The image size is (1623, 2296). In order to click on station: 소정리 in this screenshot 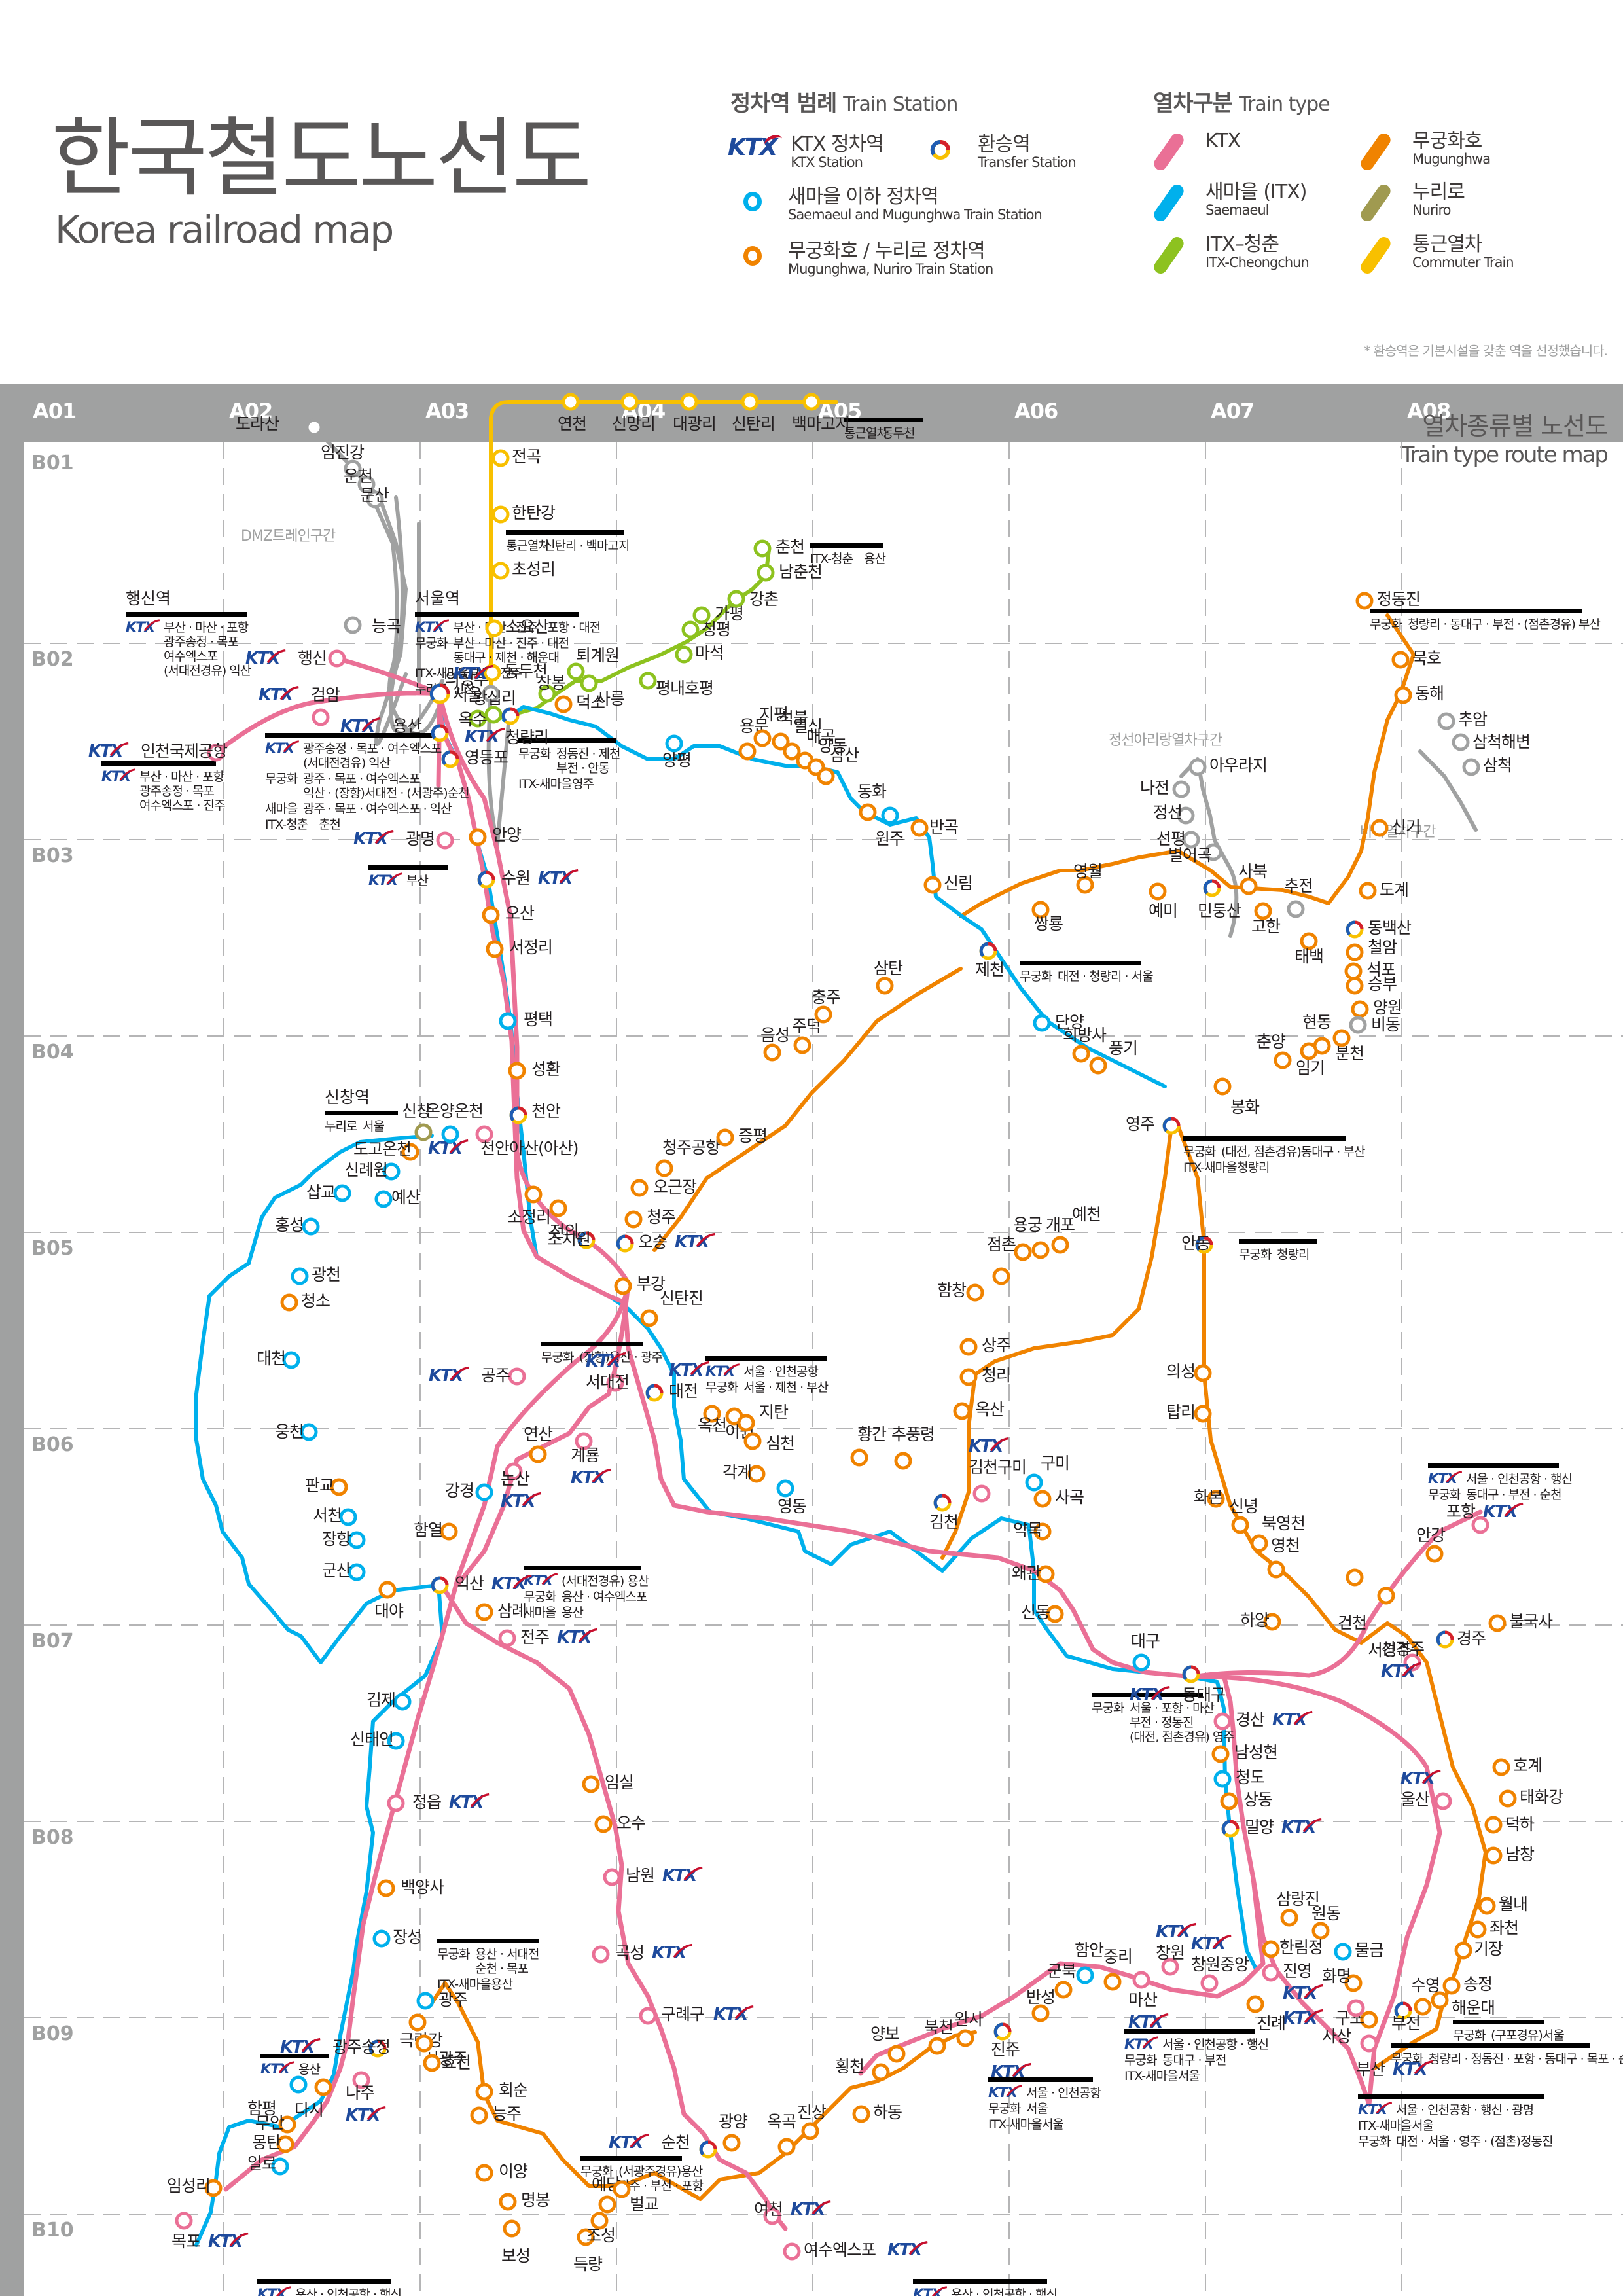, I will do `click(529, 1206)`.